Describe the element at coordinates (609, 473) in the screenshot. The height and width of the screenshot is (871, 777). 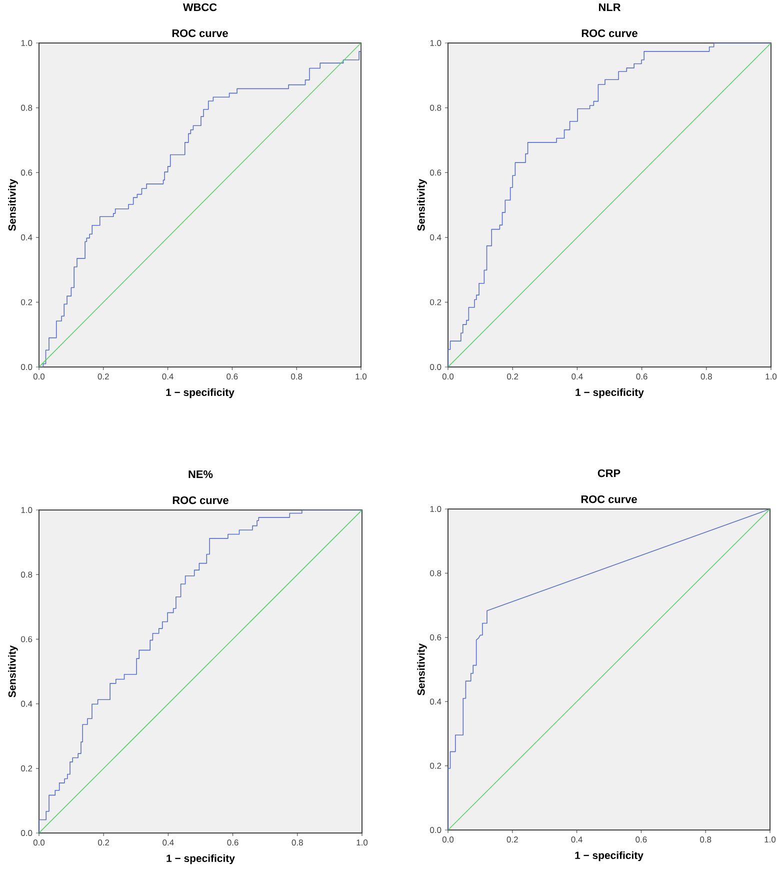
I see `chart-title: CRP` at that location.